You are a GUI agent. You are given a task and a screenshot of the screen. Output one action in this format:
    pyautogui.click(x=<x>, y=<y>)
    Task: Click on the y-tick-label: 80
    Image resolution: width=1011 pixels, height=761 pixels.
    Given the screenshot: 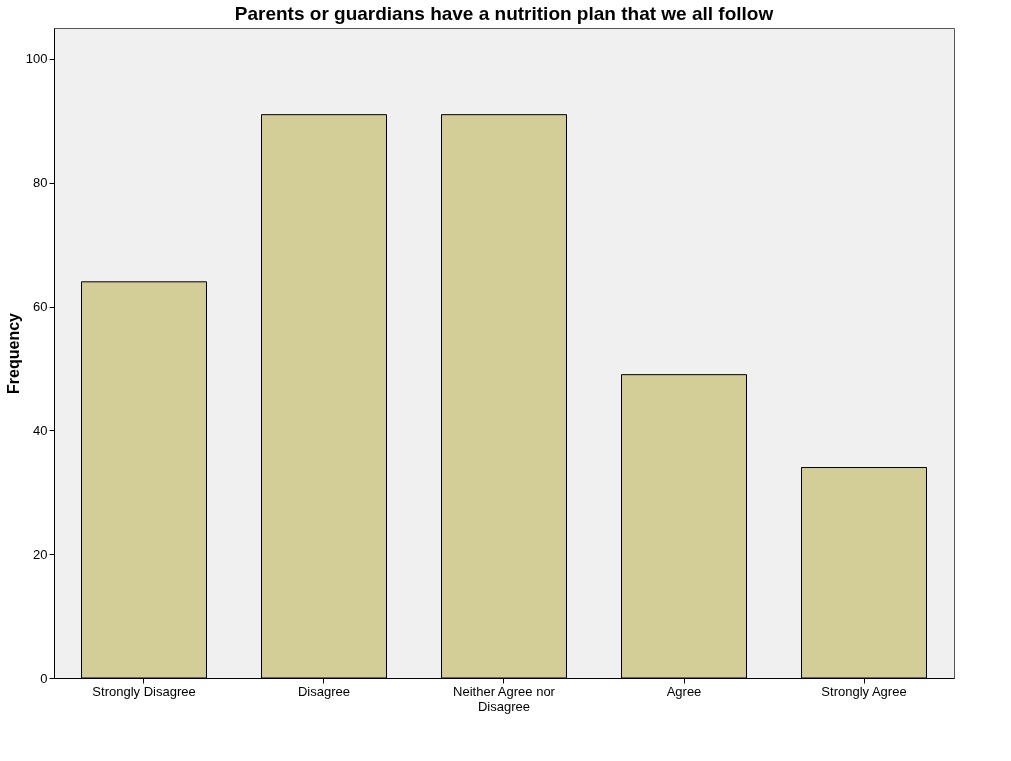 What is the action you would take?
    pyautogui.click(x=40, y=183)
    